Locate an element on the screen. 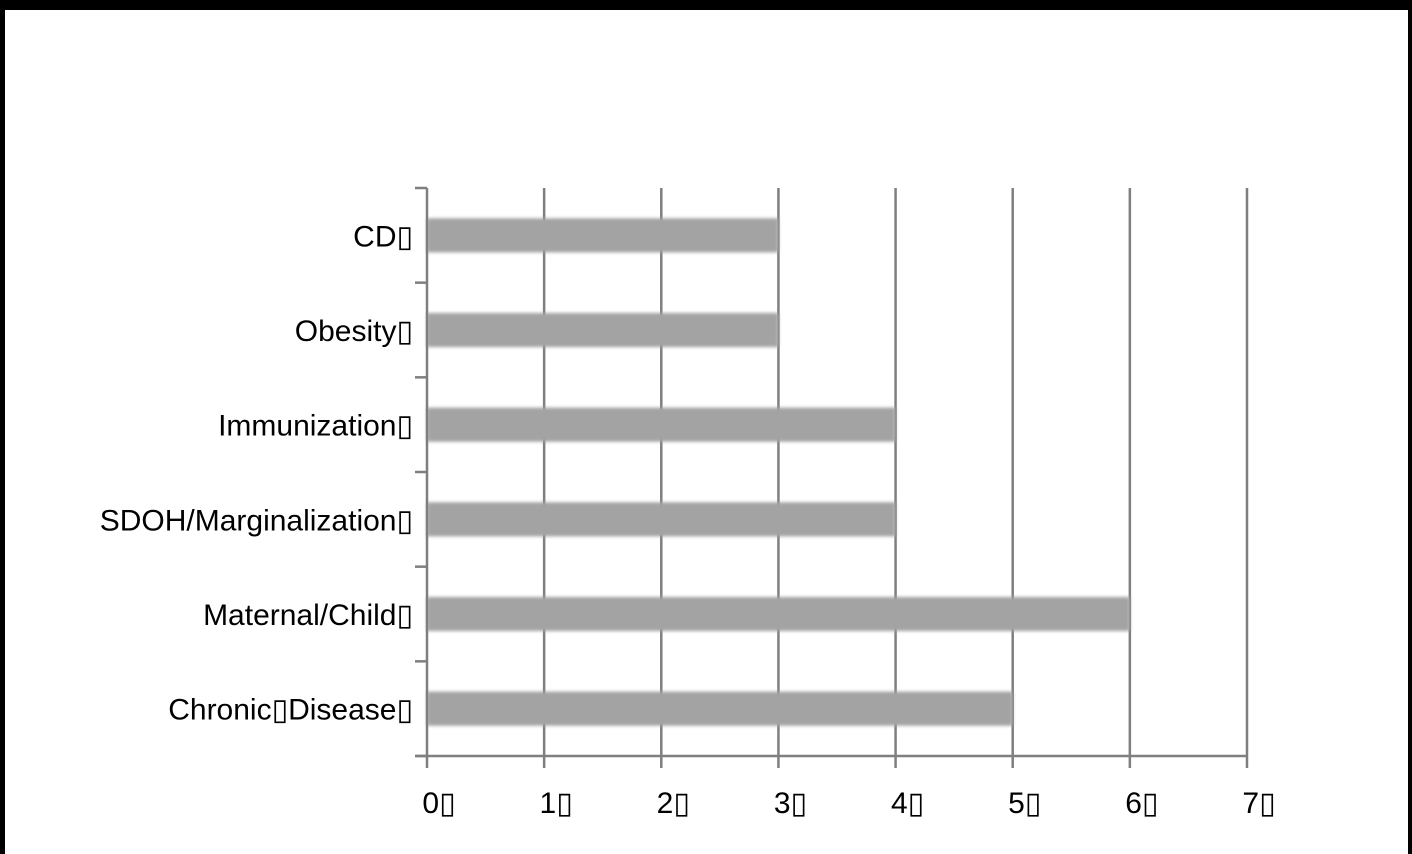 This screenshot has width=1412, height=854. x-tick-label-0: 0▯ is located at coordinates (438, 803).